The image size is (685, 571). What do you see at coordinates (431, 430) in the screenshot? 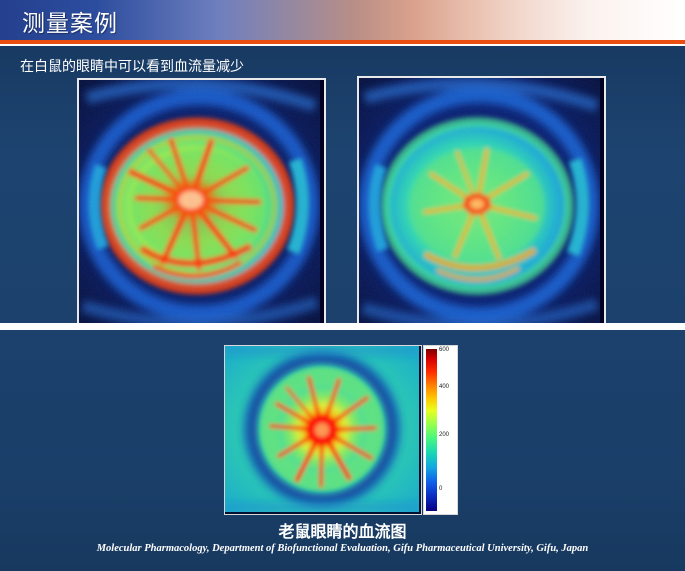
I see `colorbar-gradient` at bounding box center [431, 430].